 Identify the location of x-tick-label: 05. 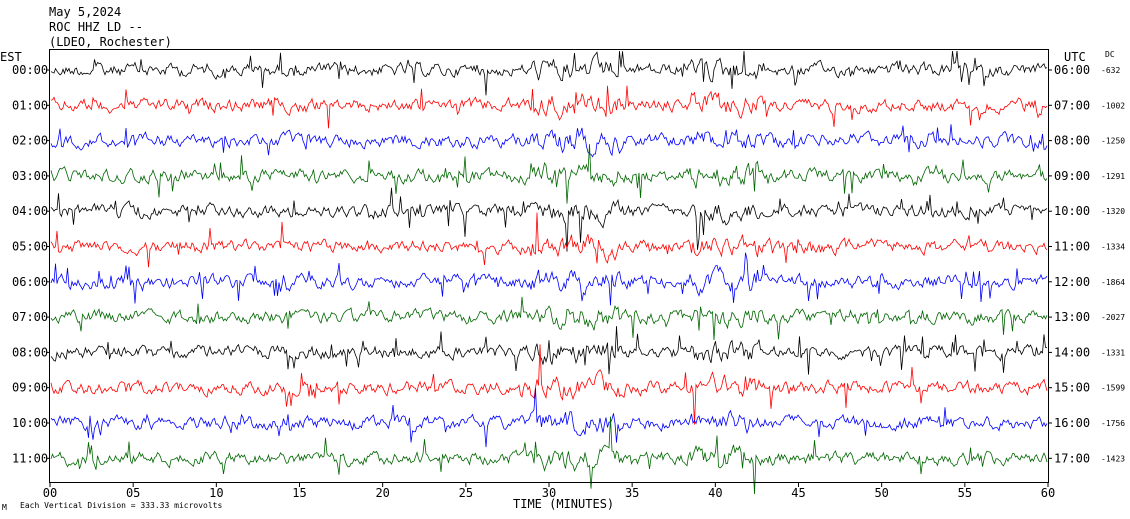
(133, 493).